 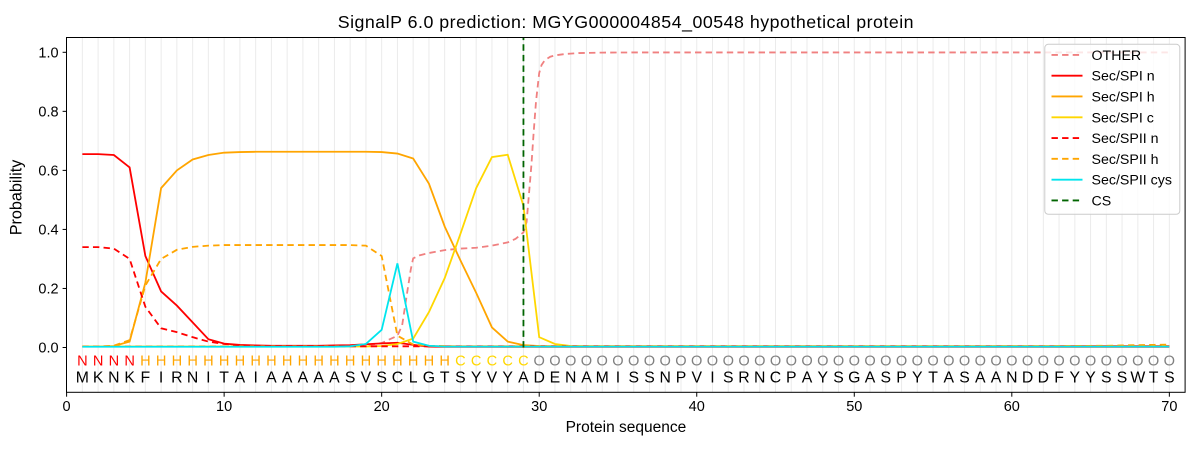 I want to click on svg-text: Sec/SPII n, so click(x=1125, y=139).